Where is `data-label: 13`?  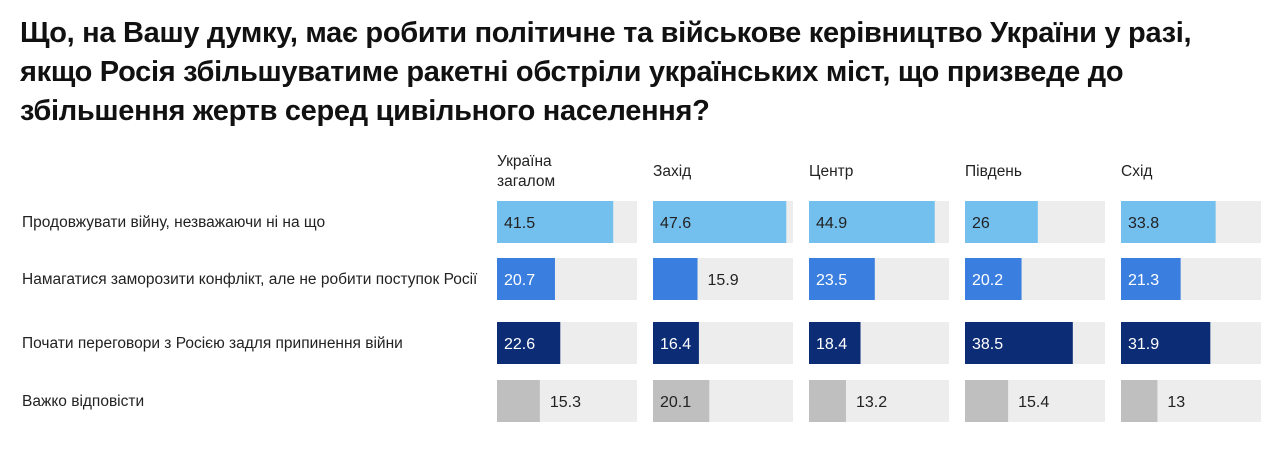
data-label: 13 is located at coordinates (1176, 402).